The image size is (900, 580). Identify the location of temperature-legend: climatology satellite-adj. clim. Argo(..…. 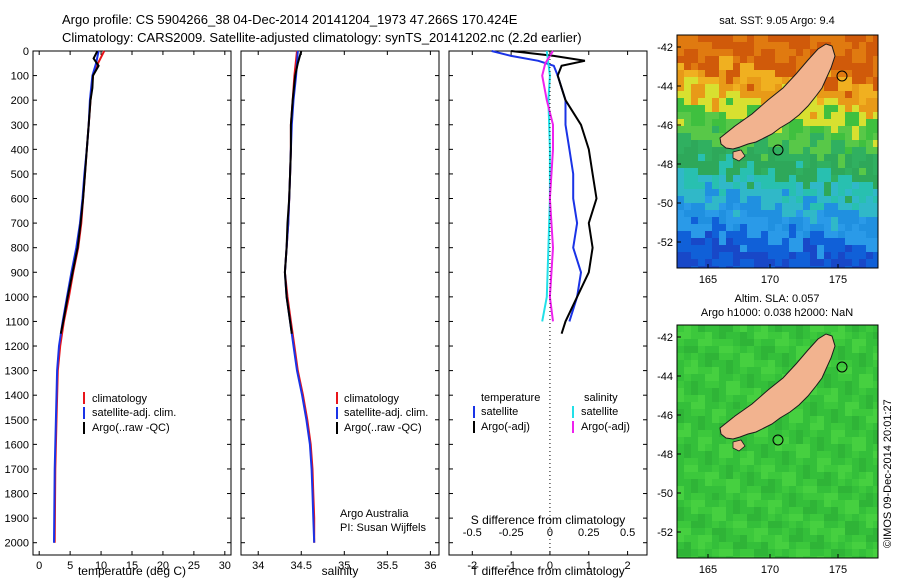
(129, 413).